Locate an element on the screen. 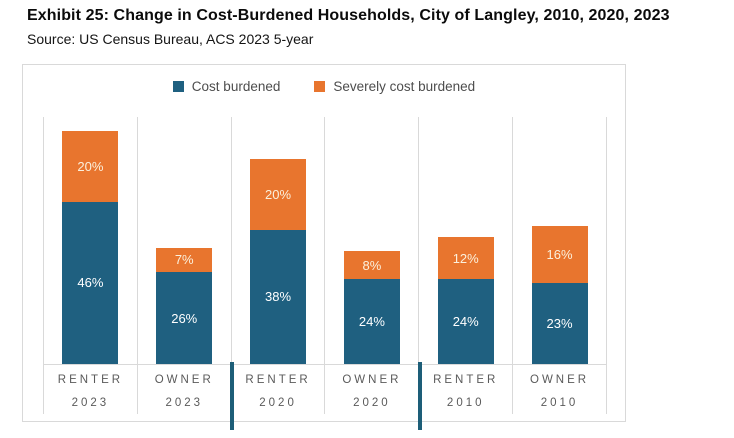 The image size is (734, 438). bar-group: 16% 23% OWNER 2010 is located at coordinates (560, 265).